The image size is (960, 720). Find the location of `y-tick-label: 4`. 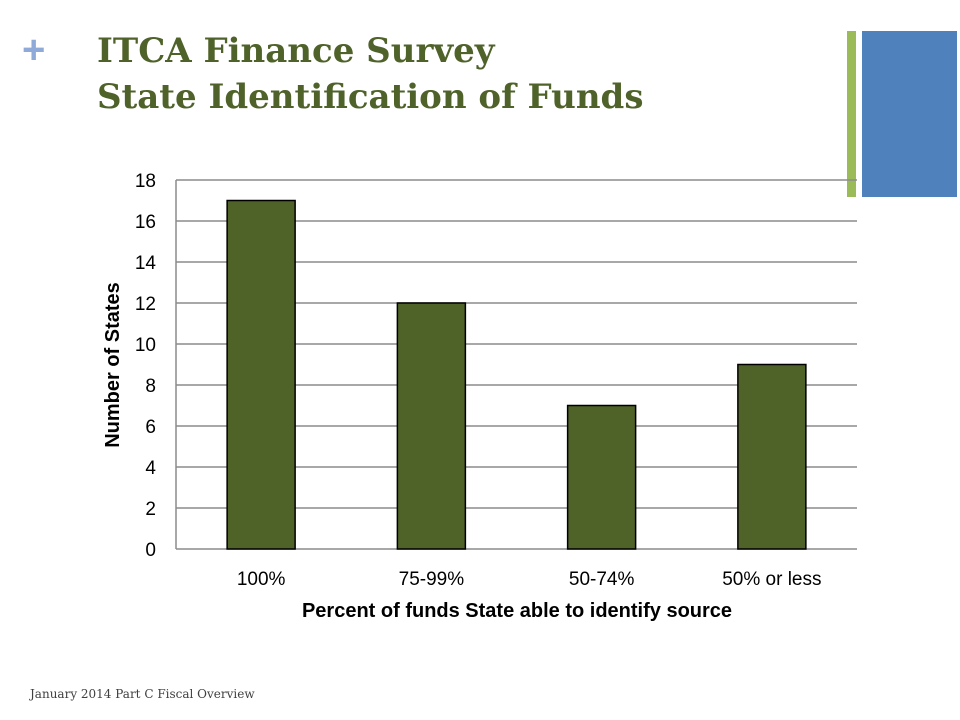

y-tick-label: 4 is located at coordinates (150, 468).